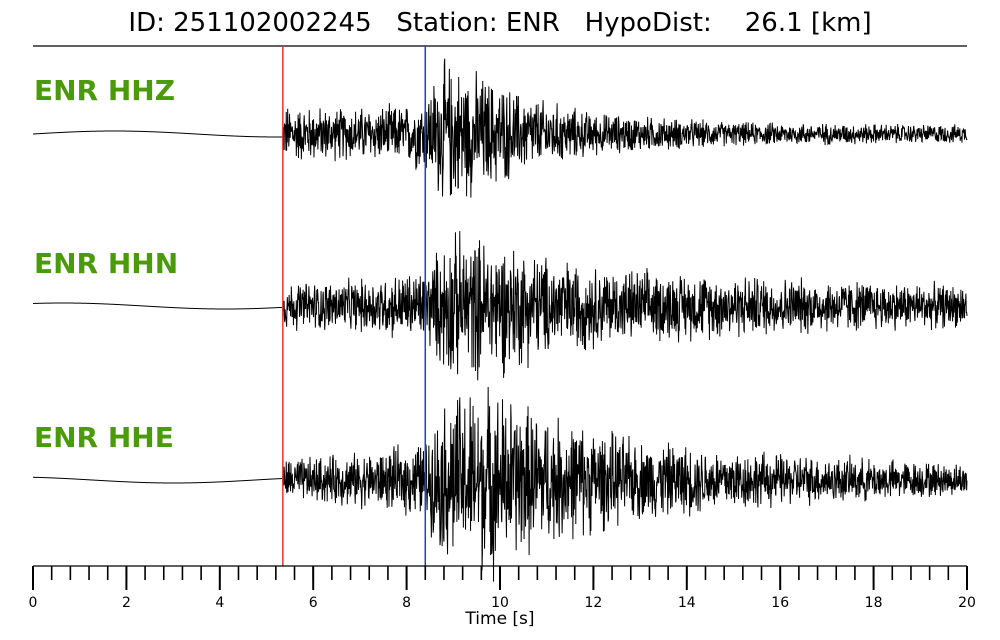  What do you see at coordinates (219, 603) in the screenshot?
I see `x-tick-label: 4` at bounding box center [219, 603].